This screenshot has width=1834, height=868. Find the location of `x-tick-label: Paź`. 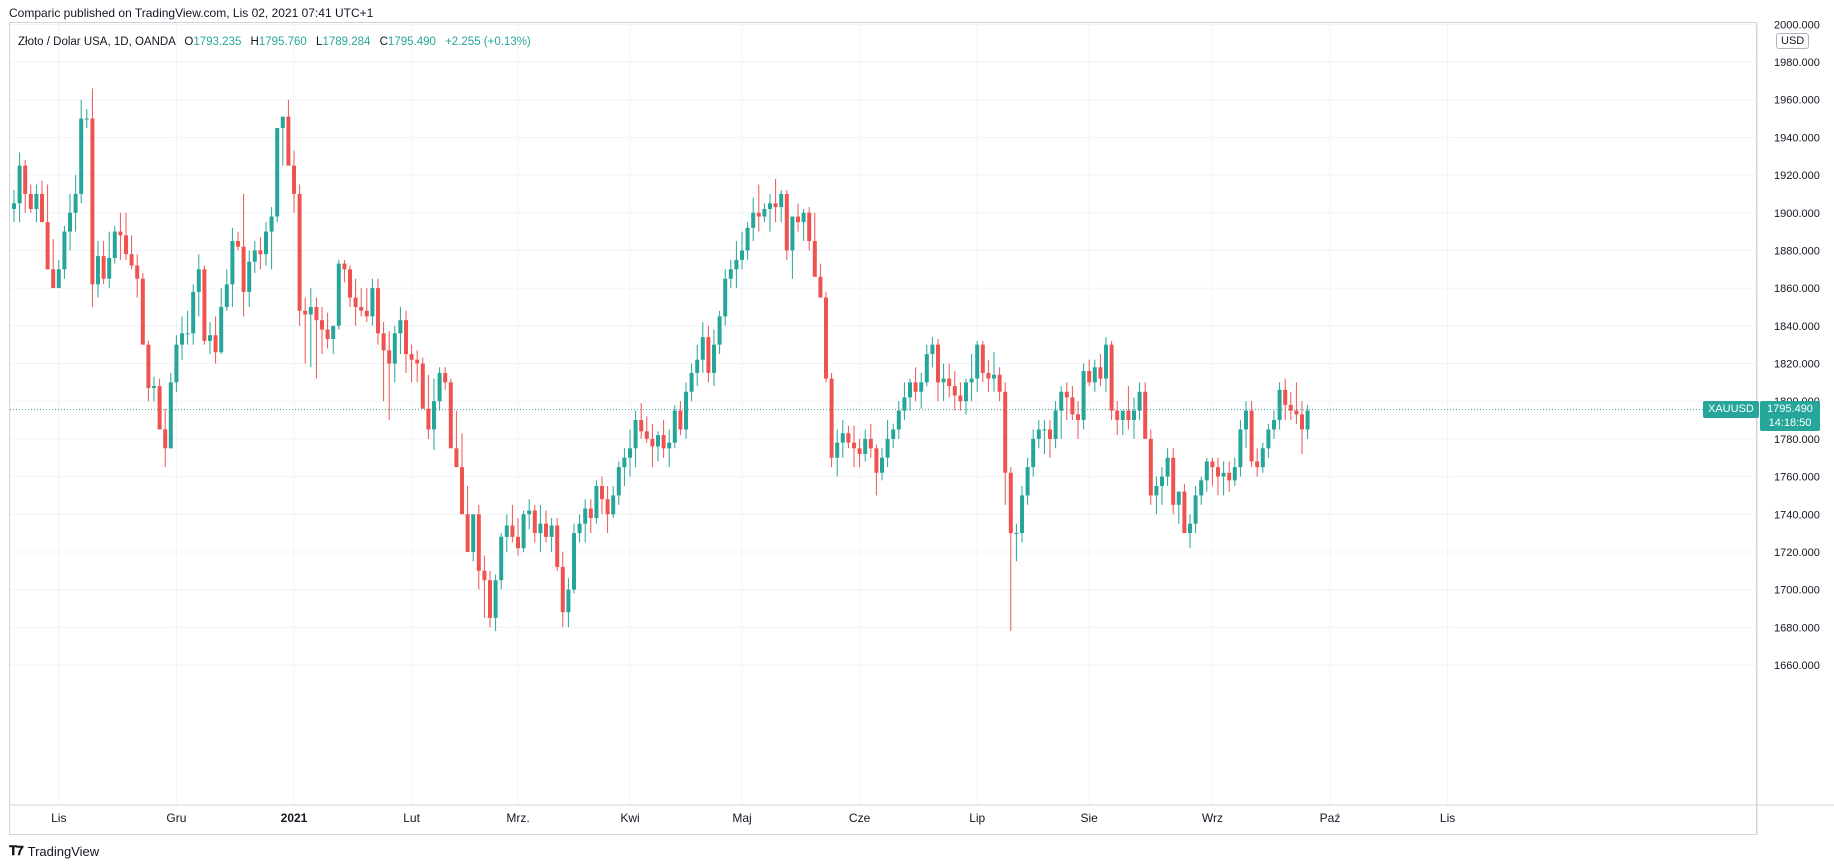

x-tick-label: Paź is located at coordinates (1330, 818).